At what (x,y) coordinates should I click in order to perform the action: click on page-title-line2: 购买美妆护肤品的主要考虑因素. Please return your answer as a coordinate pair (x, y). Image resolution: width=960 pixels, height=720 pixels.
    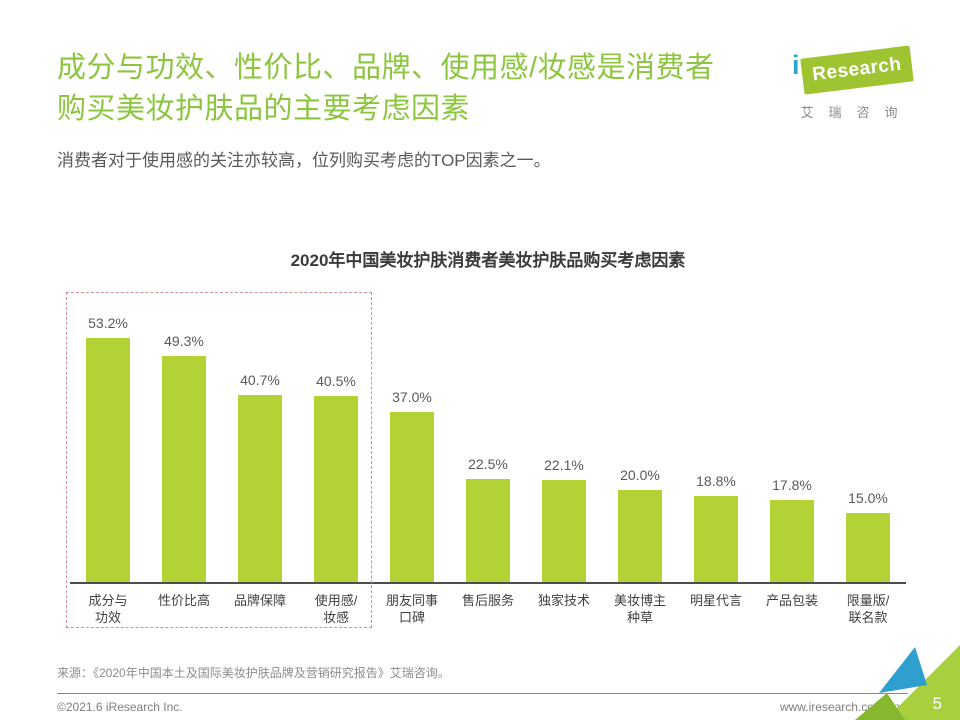
    Looking at the image, I should click on (264, 109).